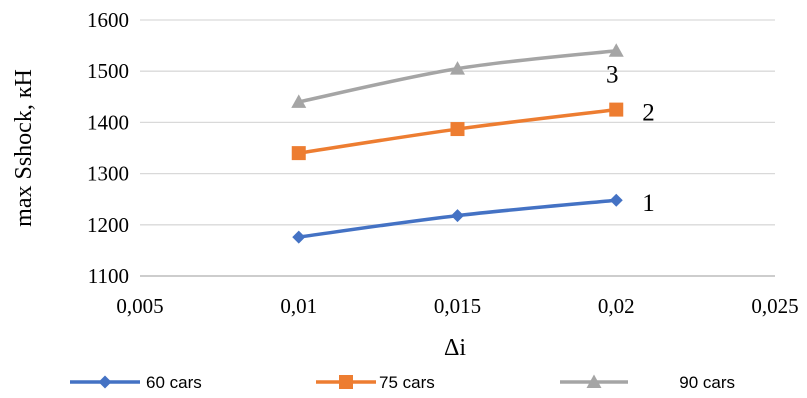 This screenshot has width=807, height=398. Describe the element at coordinates (108, 20) in the screenshot. I see `y-tick-label-5: 1600` at that location.